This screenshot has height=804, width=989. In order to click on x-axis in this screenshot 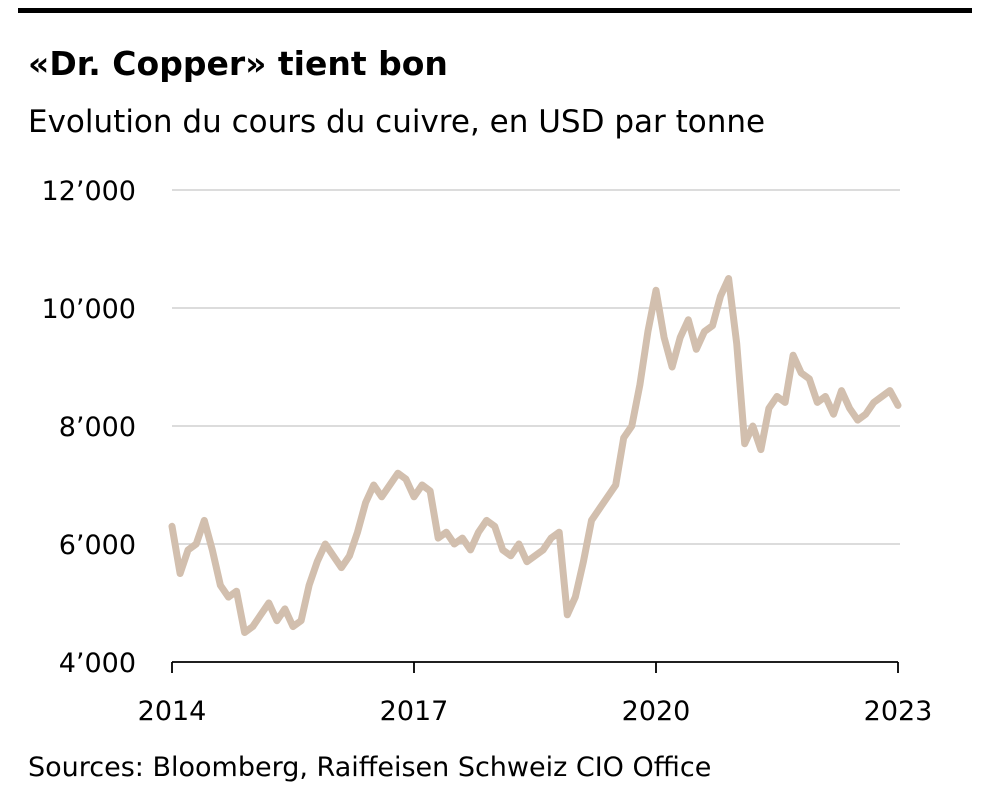, I will do `click(535, 667)`.